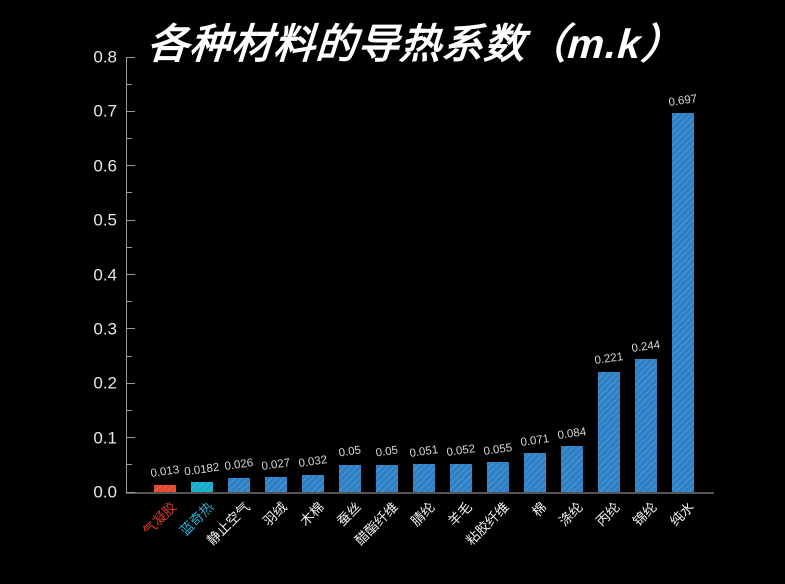 The image size is (785, 584). What do you see at coordinates (534, 440) in the screenshot?
I see `bar-value-label: 0.071` at bounding box center [534, 440].